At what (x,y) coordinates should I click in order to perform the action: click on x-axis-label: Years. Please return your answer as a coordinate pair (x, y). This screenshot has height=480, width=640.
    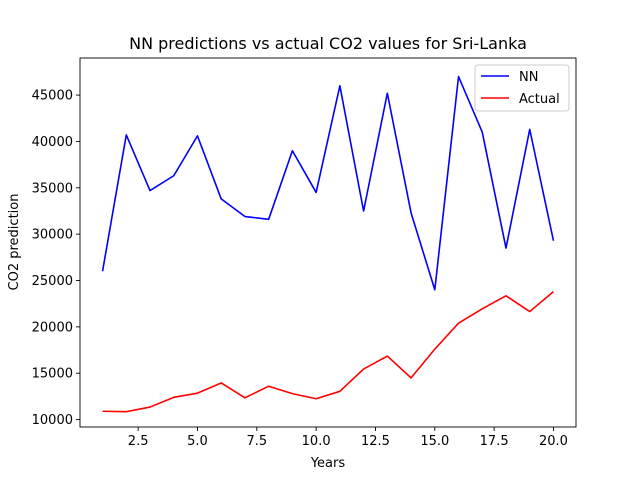
    Looking at the image, I should click on (328, 463).